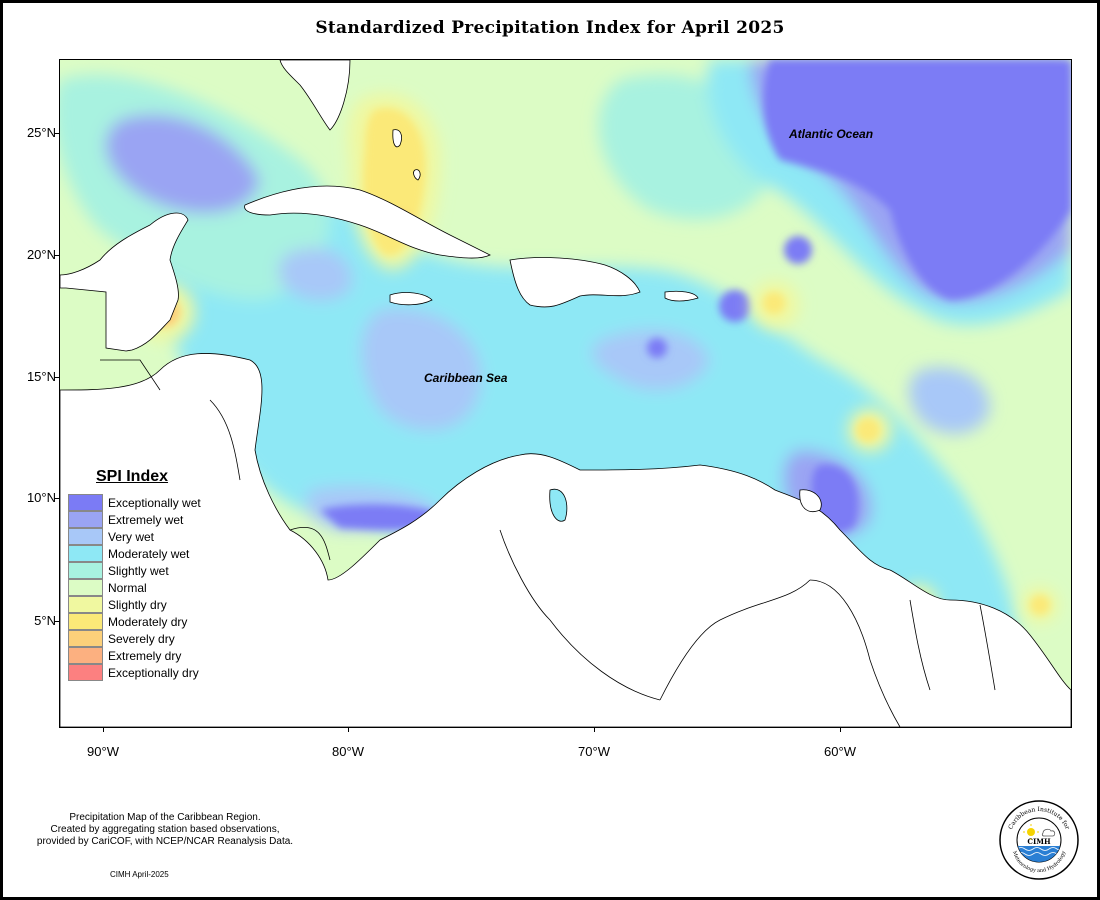 The image size is (1100, 900). Describe the element at coordinates (558, 505) in the screenshot. I see `lake-maracaibo` at that location.